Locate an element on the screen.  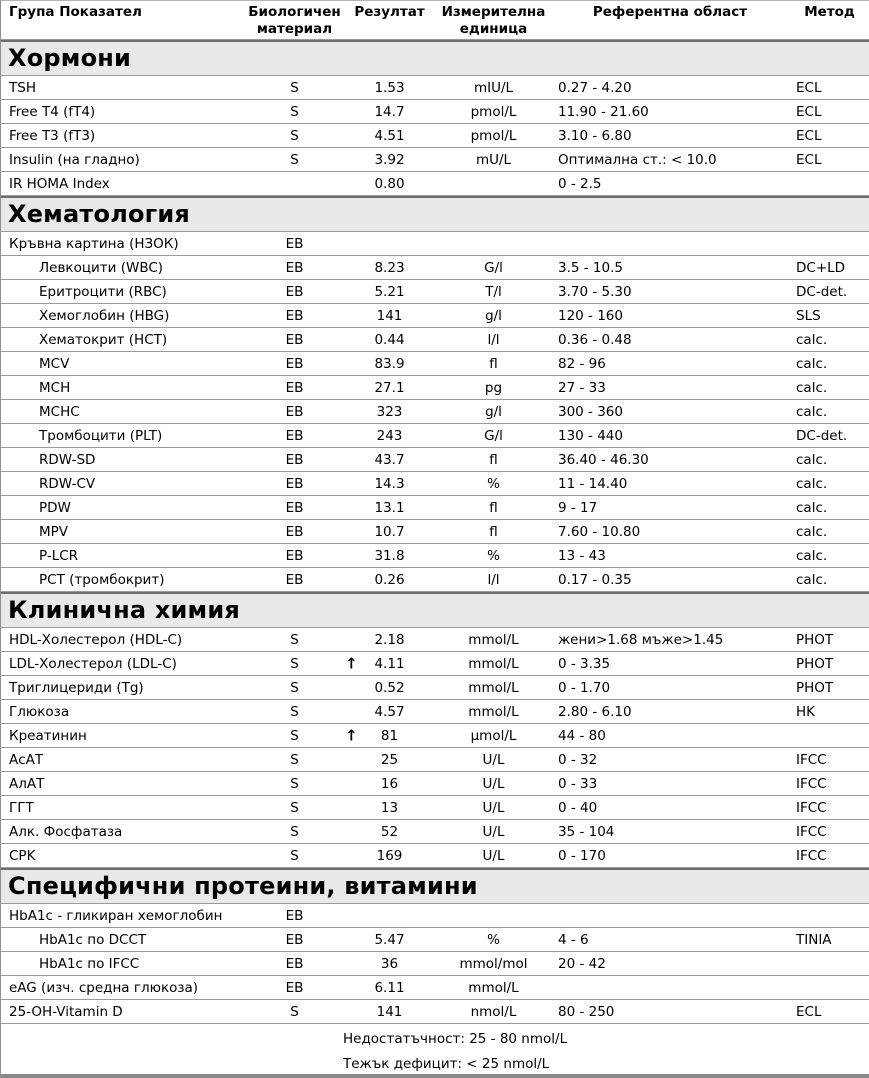
arrow-up-icon: ↑ is located at coordinates (351, 663).